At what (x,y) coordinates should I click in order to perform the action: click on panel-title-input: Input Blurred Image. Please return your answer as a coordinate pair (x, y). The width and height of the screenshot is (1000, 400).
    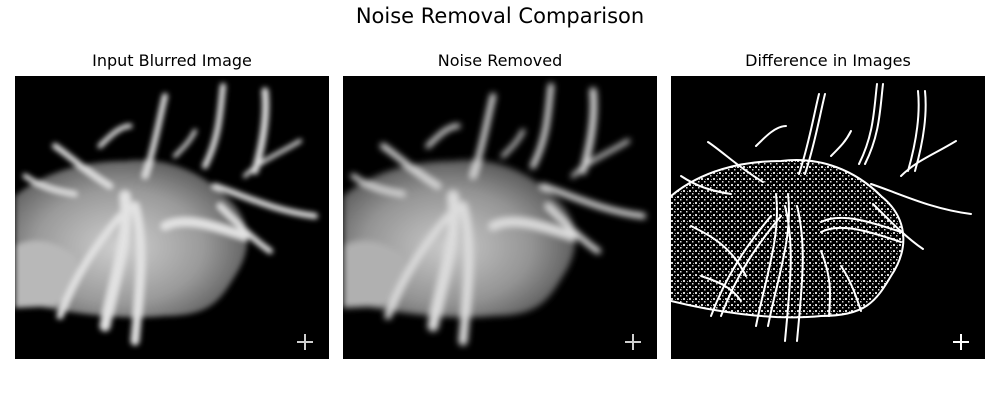
    Looking at the image, I should click on (172, 60).